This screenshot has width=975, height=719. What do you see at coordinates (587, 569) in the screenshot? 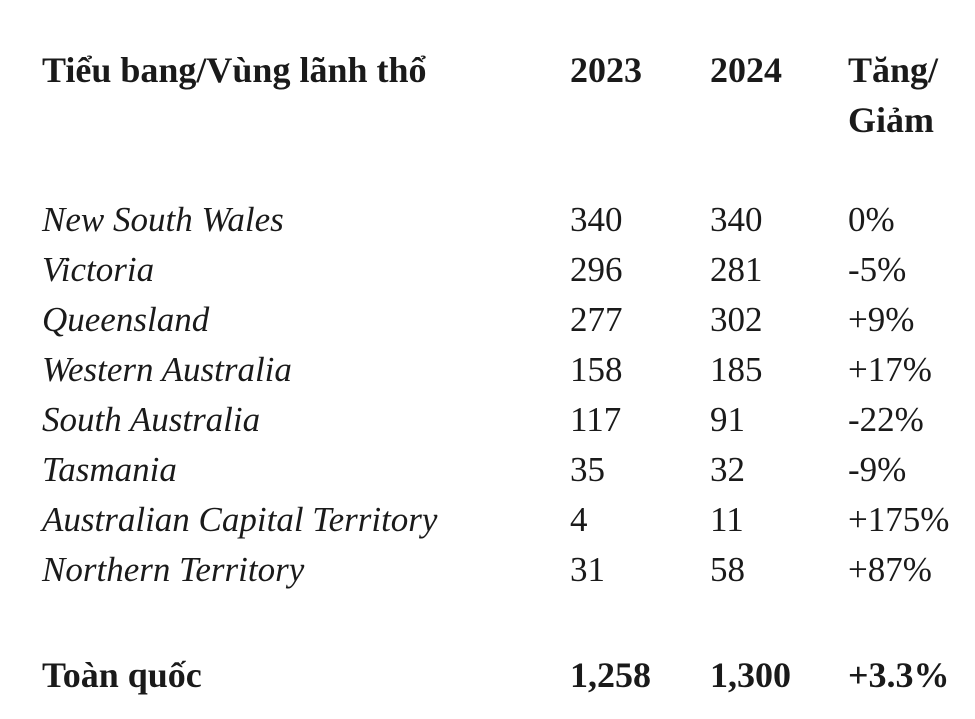
I see `row-cell: 31` at bounding box center [587, 569].